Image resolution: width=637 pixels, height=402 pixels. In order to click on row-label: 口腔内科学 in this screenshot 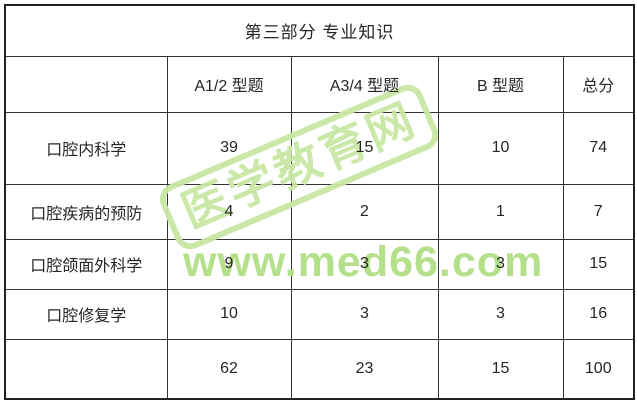, I will do `click(86, 148)`.